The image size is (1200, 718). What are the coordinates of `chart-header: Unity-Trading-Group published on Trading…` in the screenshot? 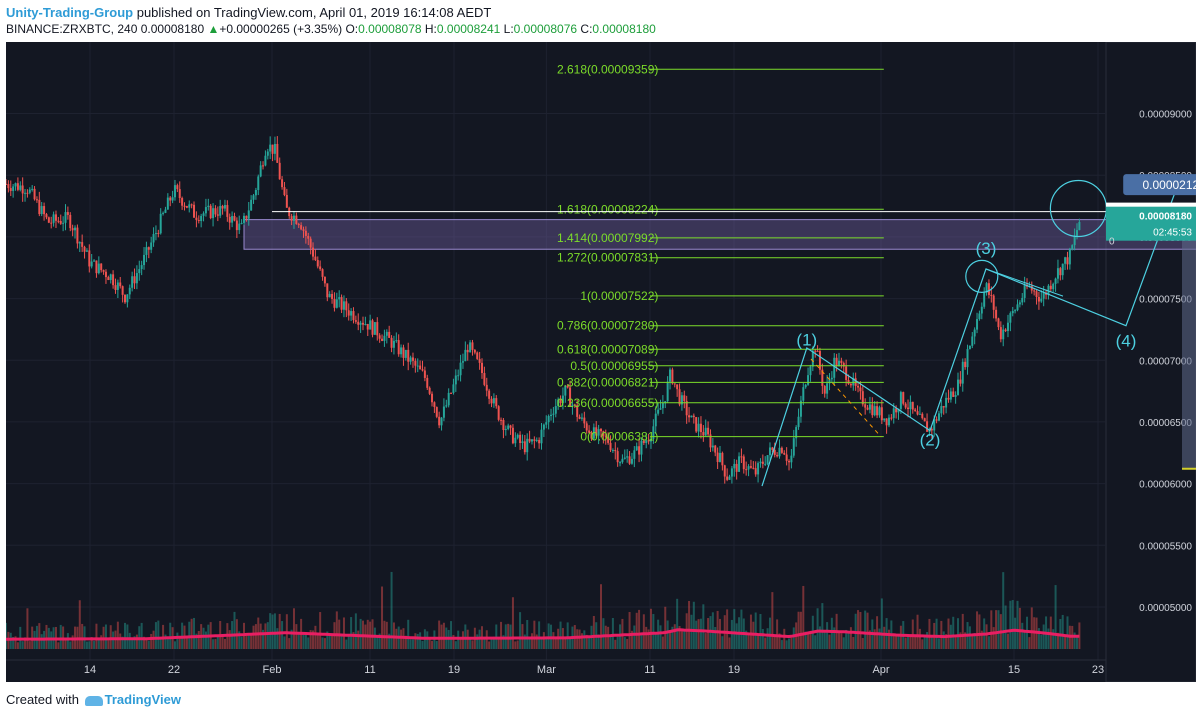 It's located at (600, 21).